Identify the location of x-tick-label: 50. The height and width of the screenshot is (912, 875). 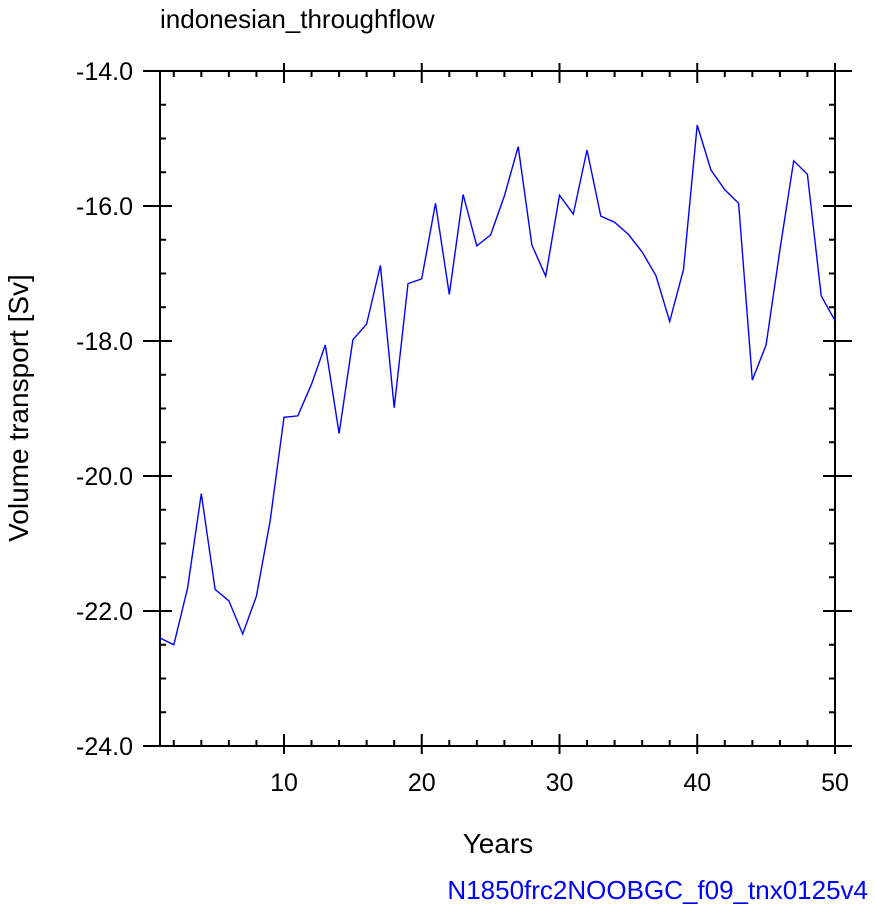
(835, 783).